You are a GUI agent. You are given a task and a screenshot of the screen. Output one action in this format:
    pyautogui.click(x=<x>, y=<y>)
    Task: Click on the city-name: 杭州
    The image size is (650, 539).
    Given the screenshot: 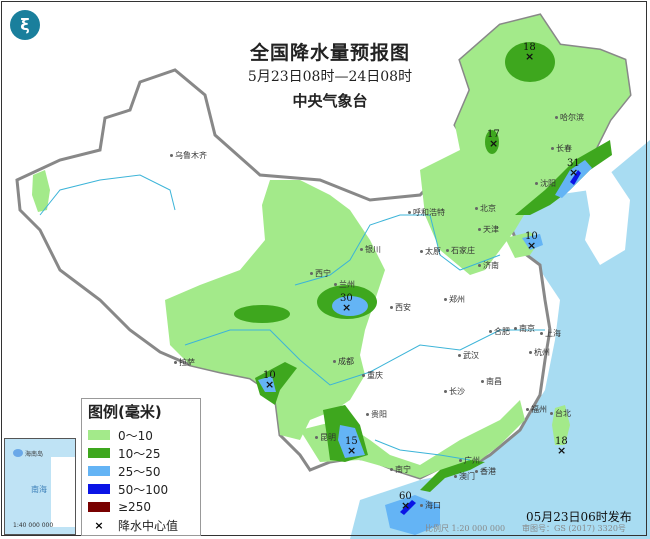 What is the action you would take?
    pyautogui.click(x=542, y=352)
    